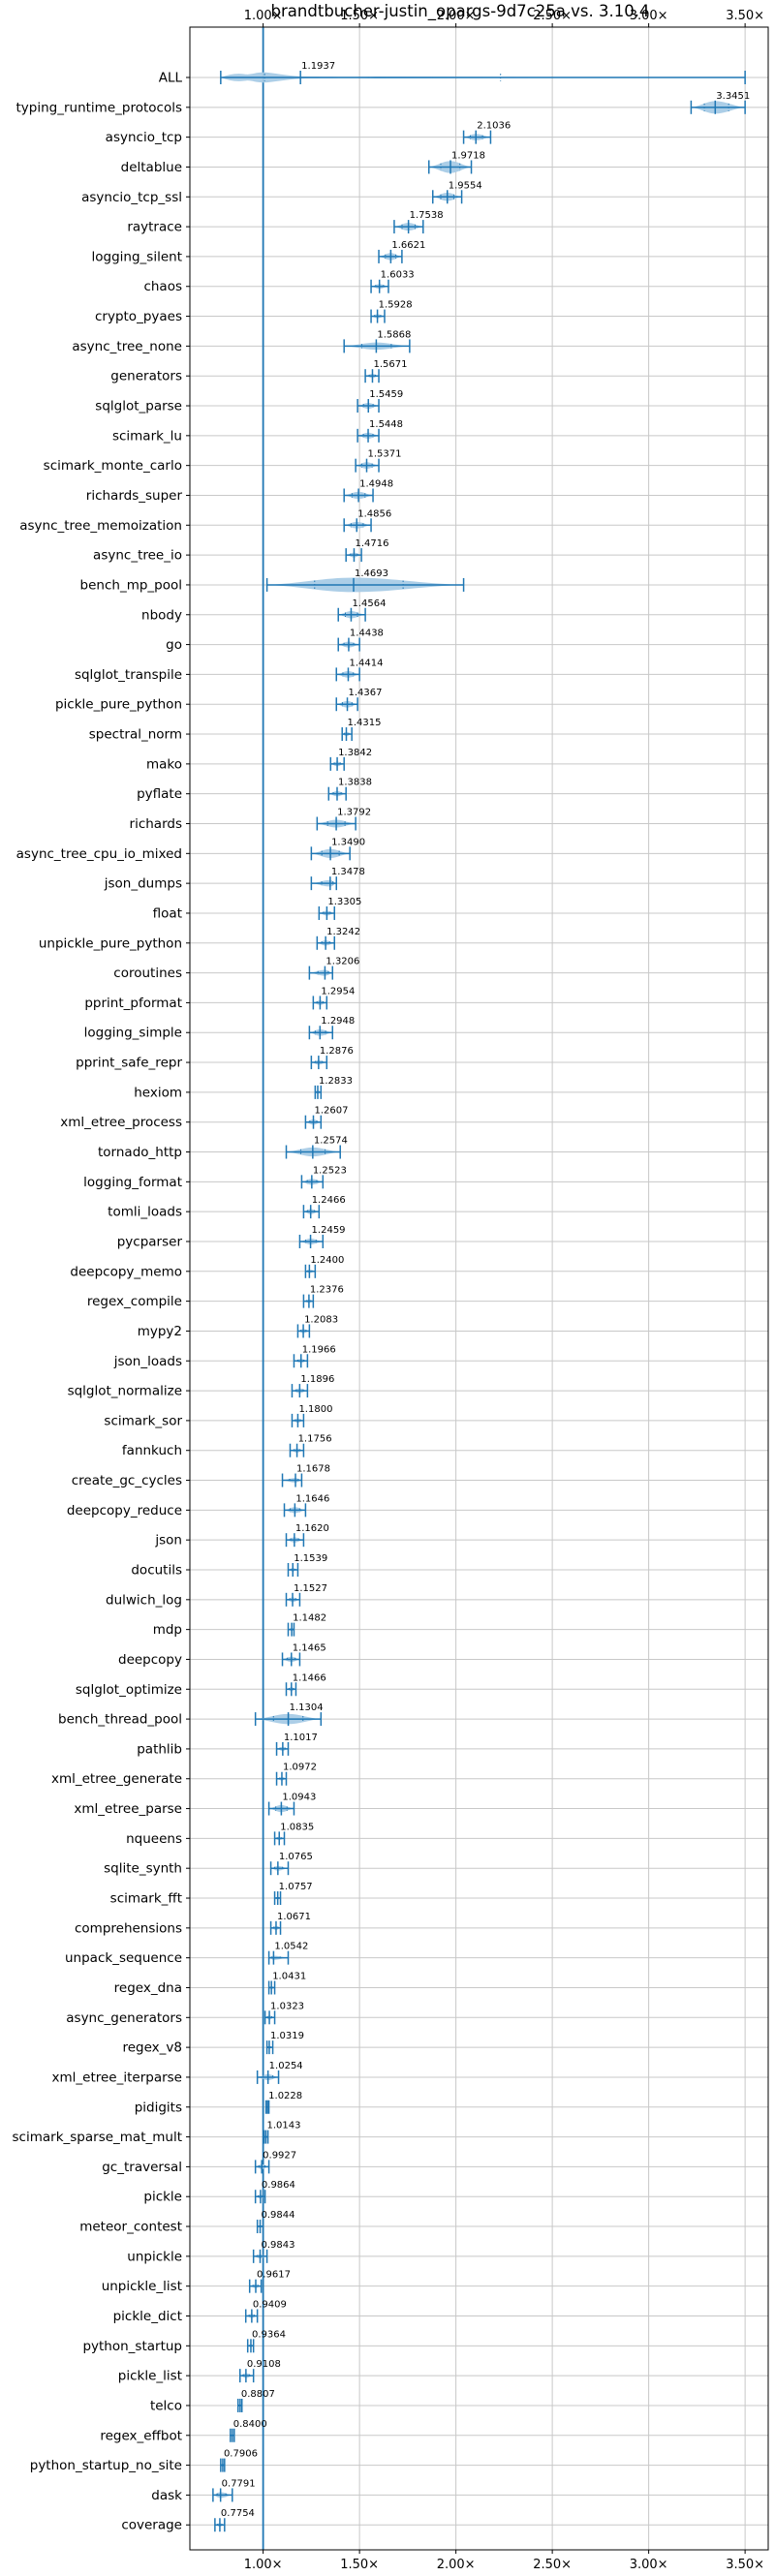 This screenshot has width=775, height=2576. What do you see at coordinates (348, 872) in the screenshot?
I see `mean-value-label: 1.3478` at bounding box center [348, 872].